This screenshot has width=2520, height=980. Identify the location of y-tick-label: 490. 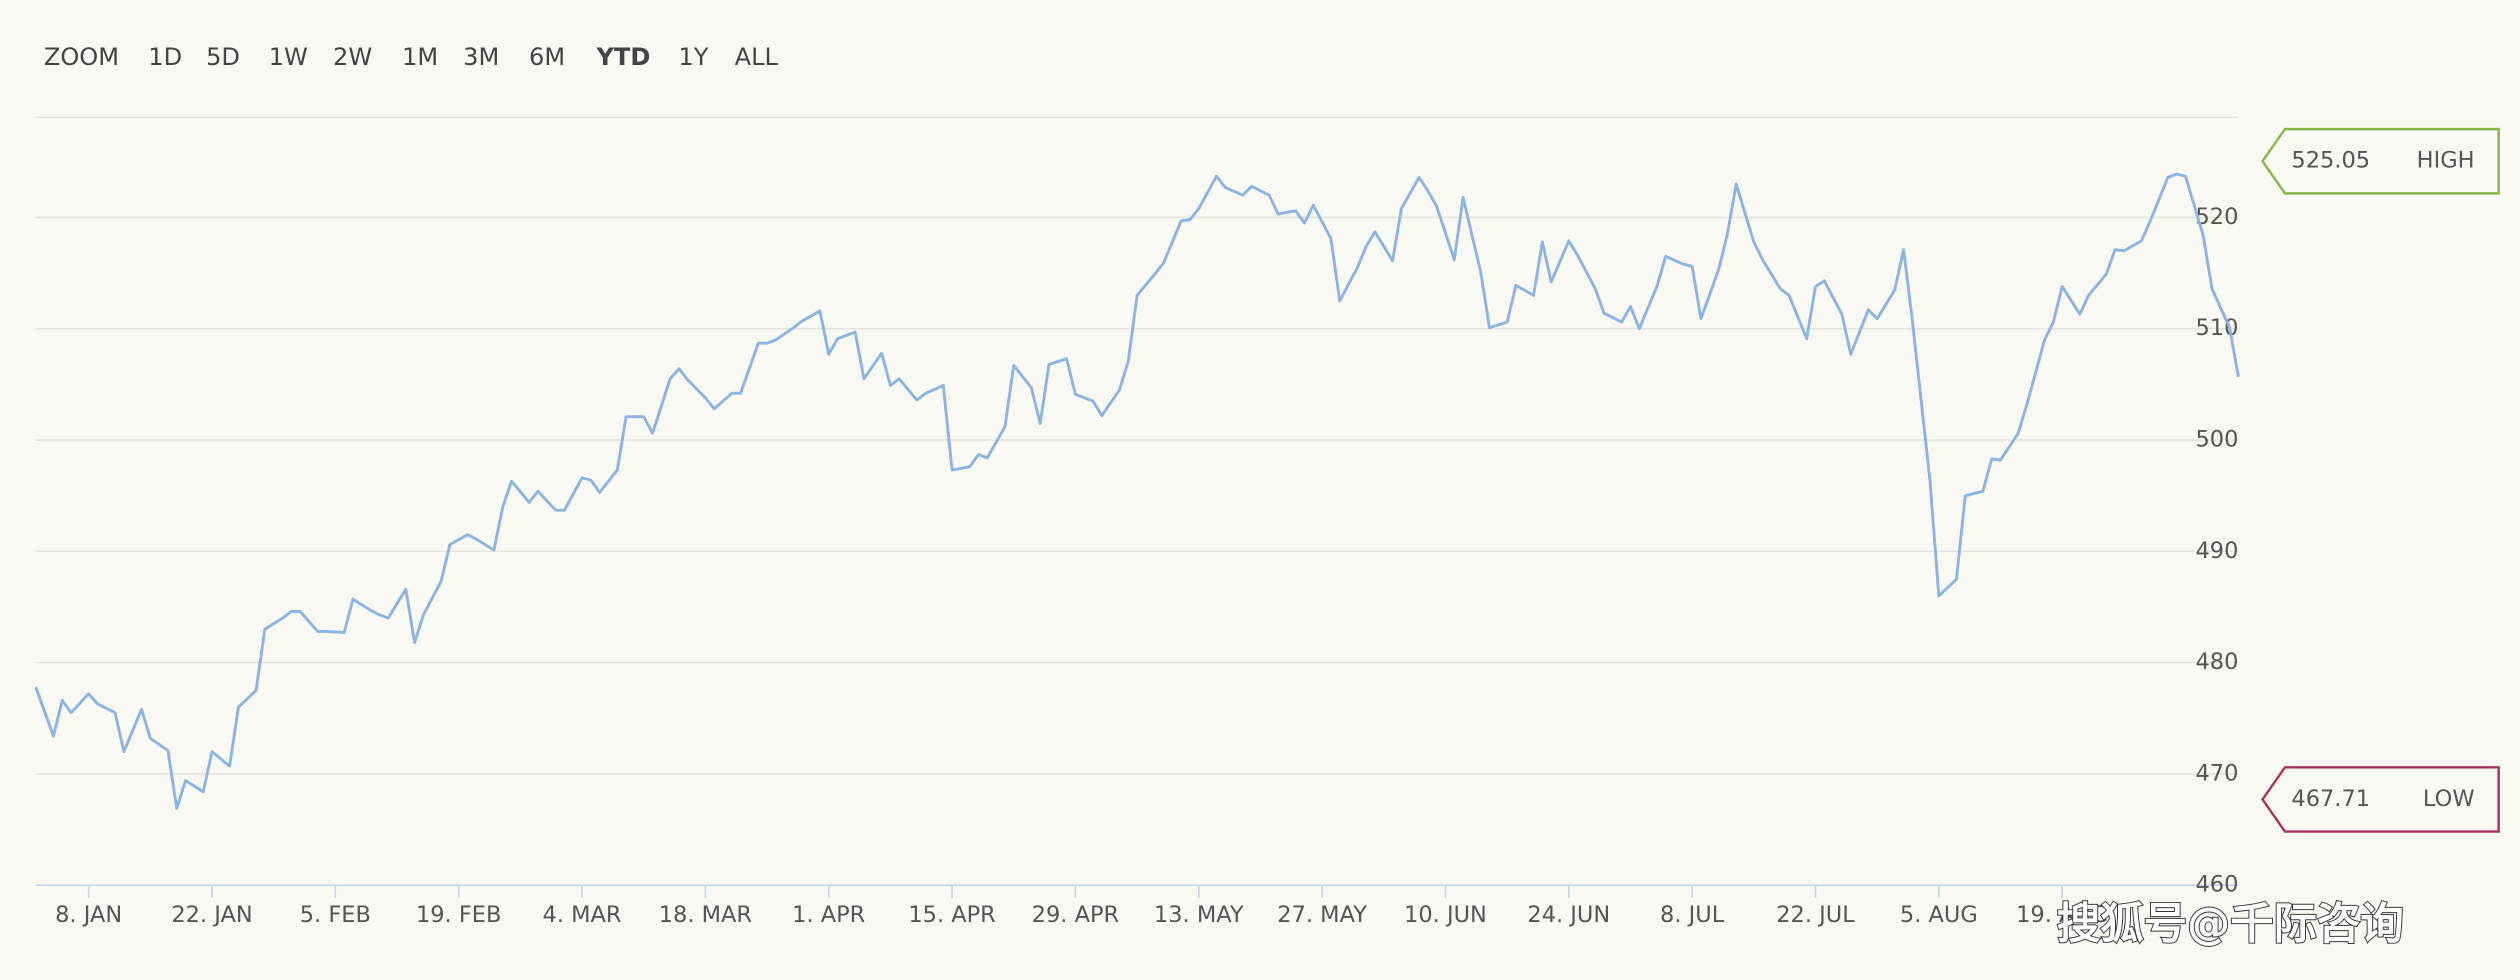
(2216, 551).